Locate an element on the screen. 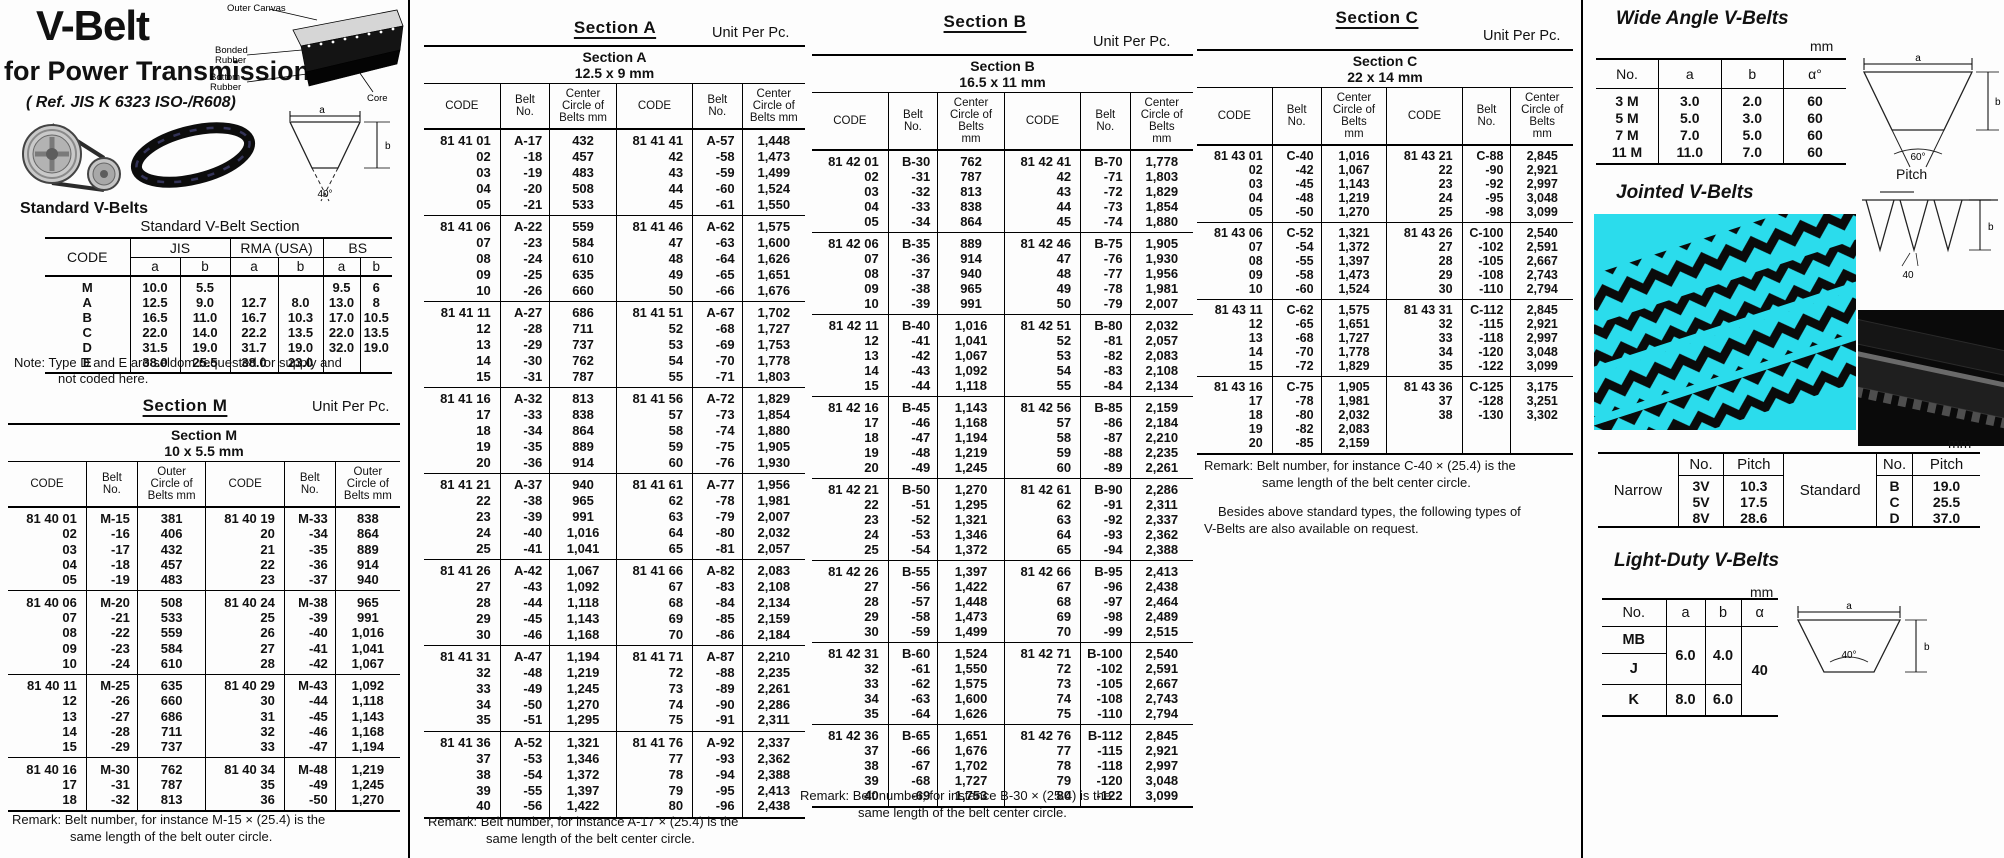 The height and width of the screenshot is (858, 2004). belt-no-cell: -63 is located at coordinates (912, 698).